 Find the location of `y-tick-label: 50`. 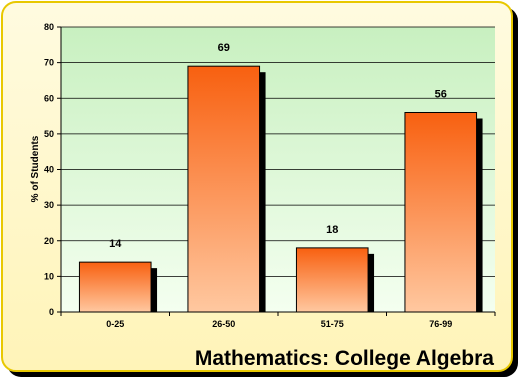

y-tick-label: 50 is located at coordinates (49, 134).